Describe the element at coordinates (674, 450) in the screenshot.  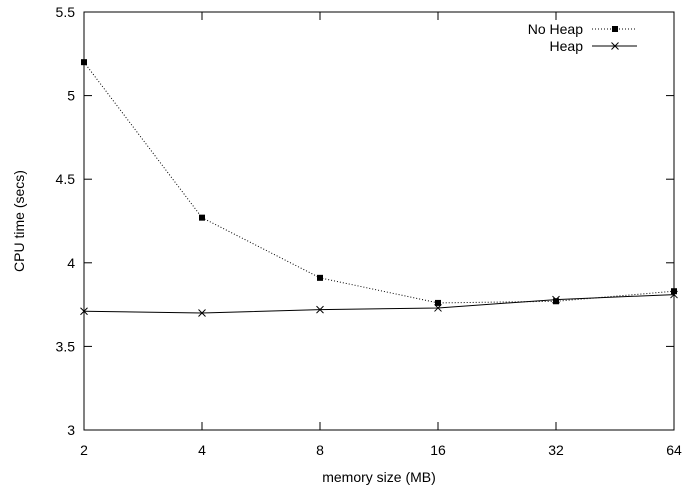
I see `x-tick-label: 64` at that location.